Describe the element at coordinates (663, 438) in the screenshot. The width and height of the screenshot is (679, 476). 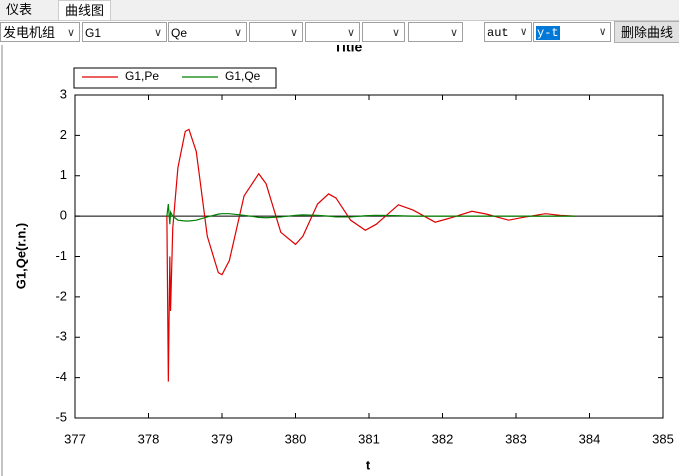
I see `x-tick-label: 385` at that location.